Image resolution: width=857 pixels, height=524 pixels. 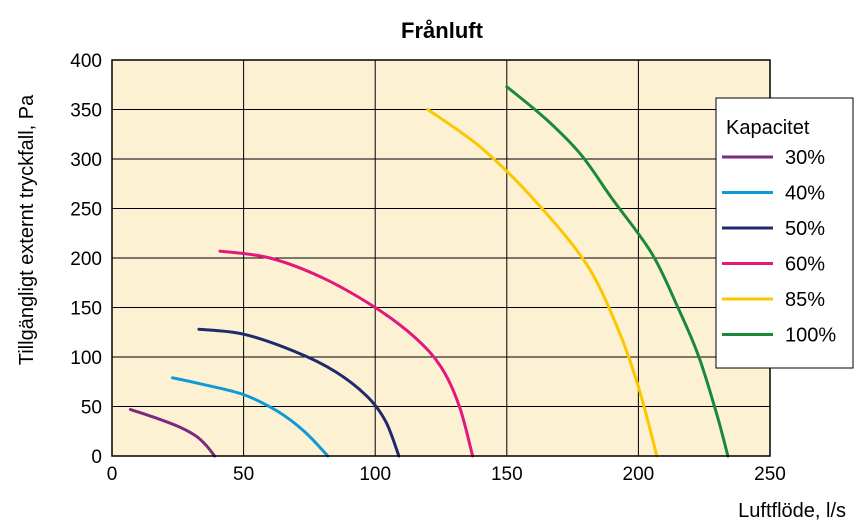 I want to click on series-line-60pct, so click(x=346, y=353).